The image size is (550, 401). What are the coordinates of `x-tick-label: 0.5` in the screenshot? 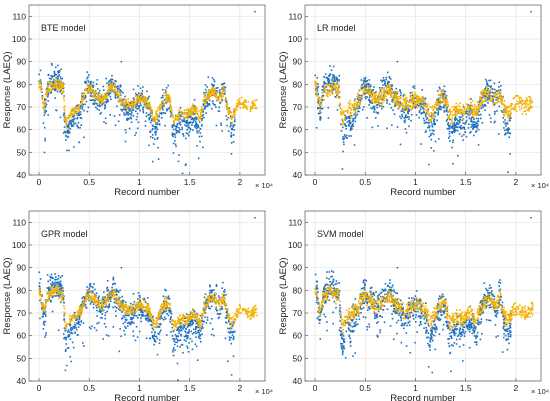 It's located at (89, 388).